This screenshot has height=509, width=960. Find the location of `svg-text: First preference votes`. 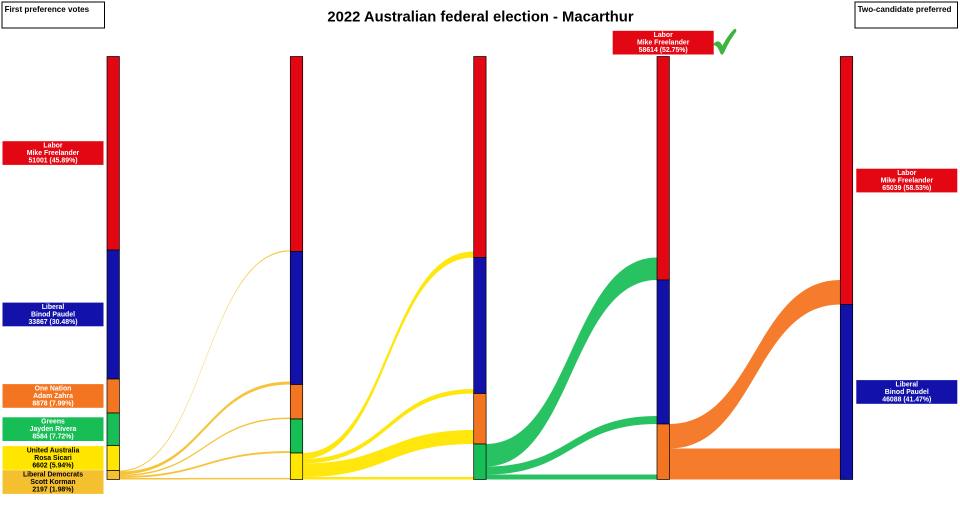

svg-text: First preference votes is located at coordinates (47, 9).